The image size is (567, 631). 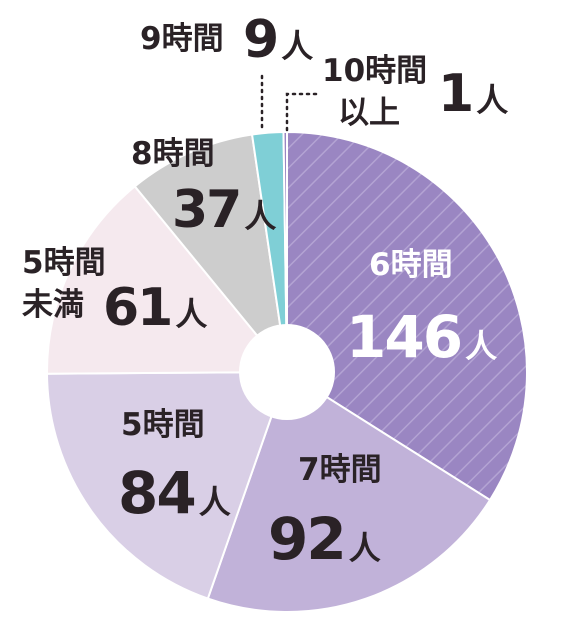 I want to click on value-lt5h: 61, so click(x=138, y=308).